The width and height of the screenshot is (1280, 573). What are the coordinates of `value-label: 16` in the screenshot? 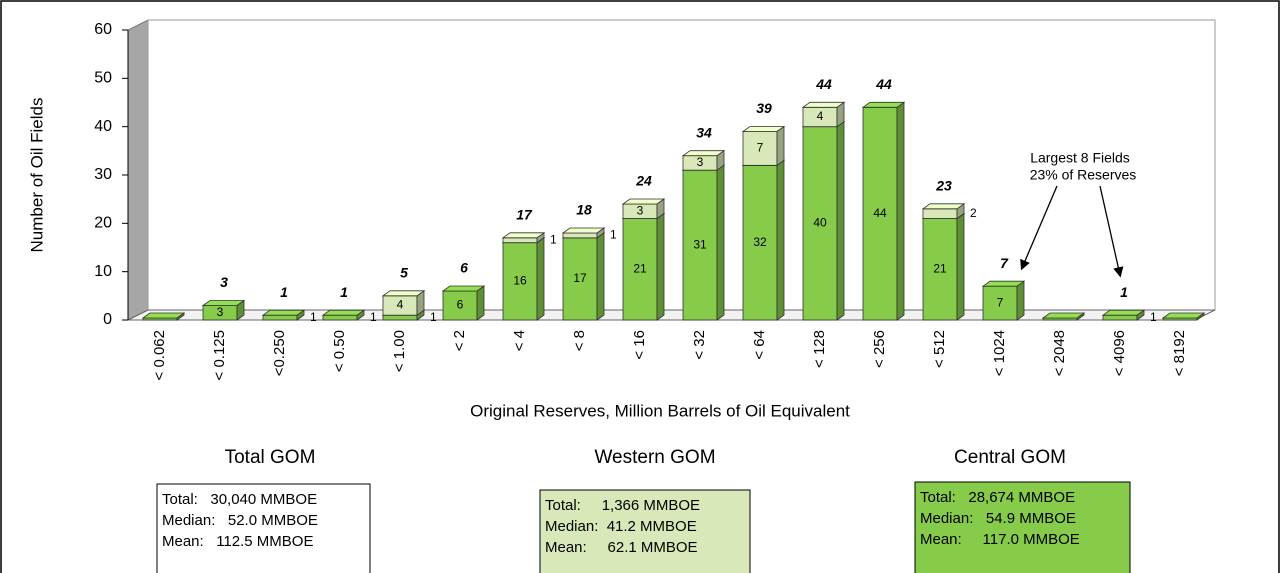 It's located at (520, 281).